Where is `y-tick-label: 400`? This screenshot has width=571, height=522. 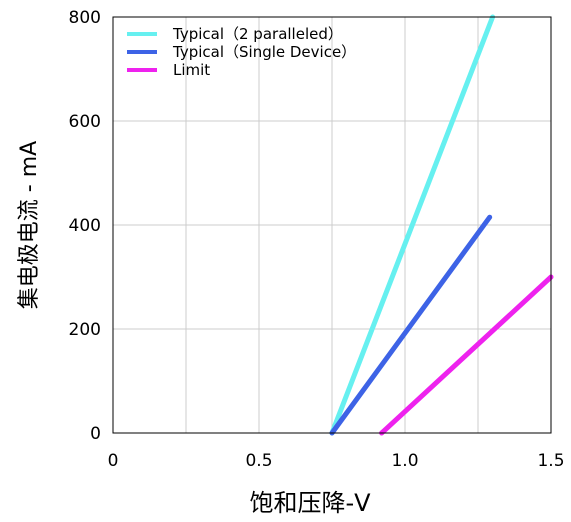
y-tick-label: 400 is located at coordinates (85, 226).